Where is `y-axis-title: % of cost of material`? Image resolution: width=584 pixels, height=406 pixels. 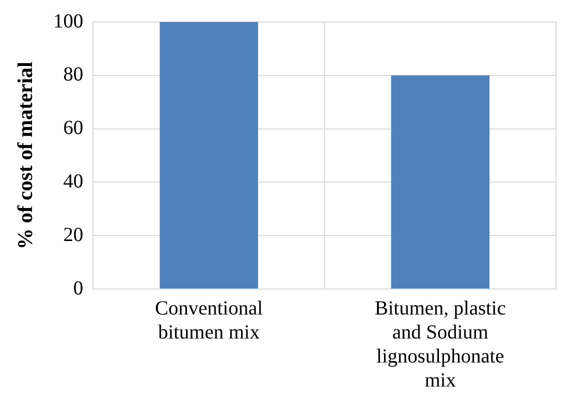 y-axis-title: % of cost of material is located at coordinates (25, 155).